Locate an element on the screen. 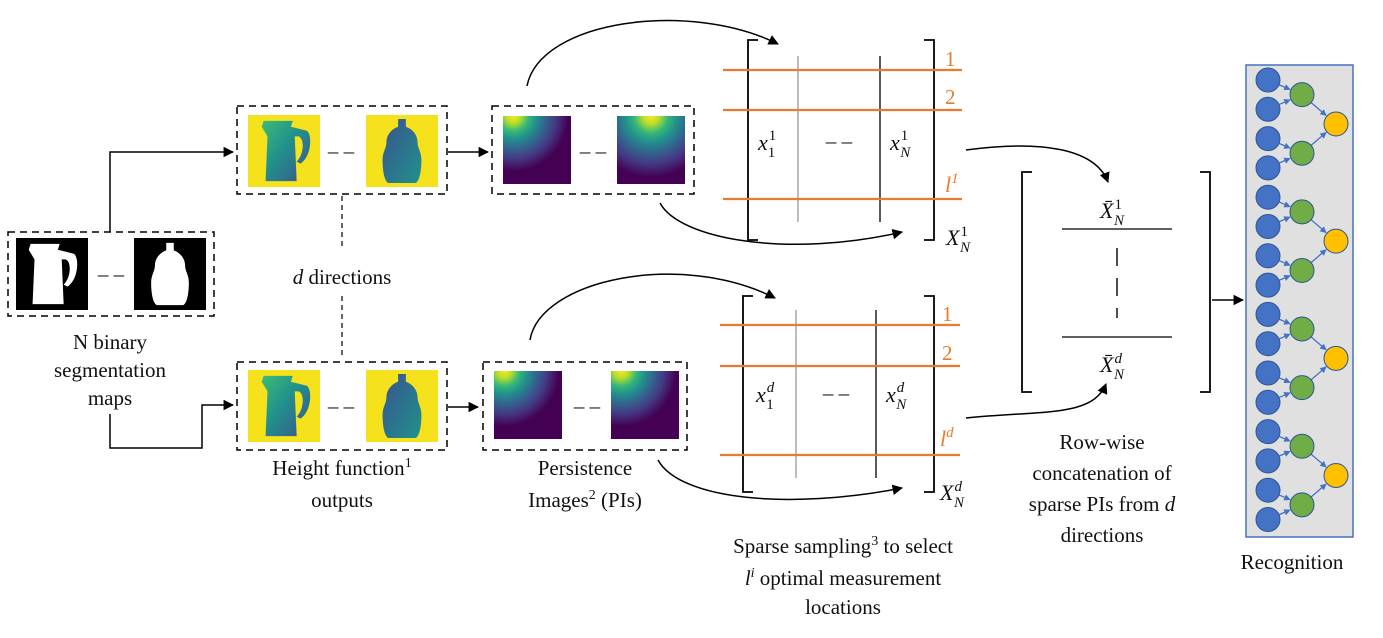 This screenshot has height=638, width=1383. network-edges is located at coordinates (1302, 300).